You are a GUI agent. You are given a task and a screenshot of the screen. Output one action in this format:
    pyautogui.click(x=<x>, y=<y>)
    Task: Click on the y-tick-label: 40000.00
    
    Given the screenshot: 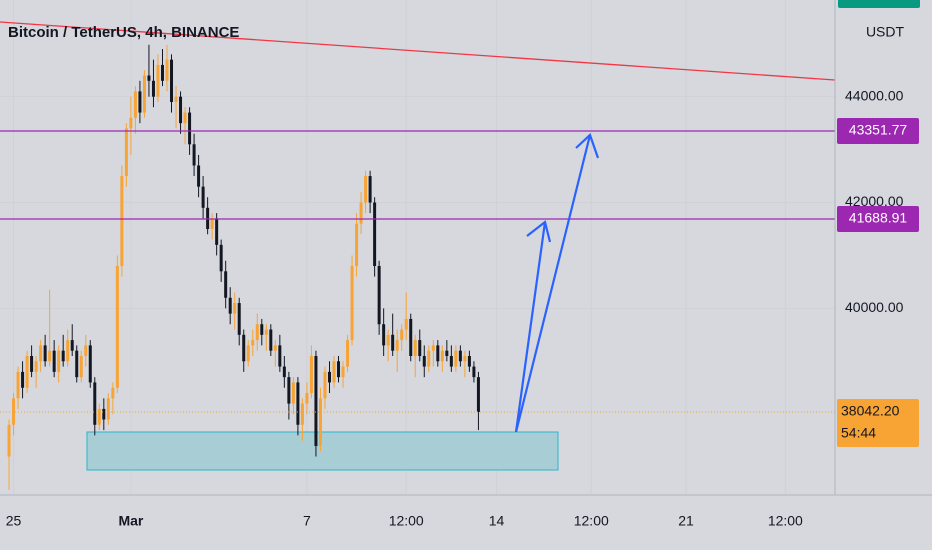 What is the action you would take?
    pyautogui.click(x=874, y=307)
    